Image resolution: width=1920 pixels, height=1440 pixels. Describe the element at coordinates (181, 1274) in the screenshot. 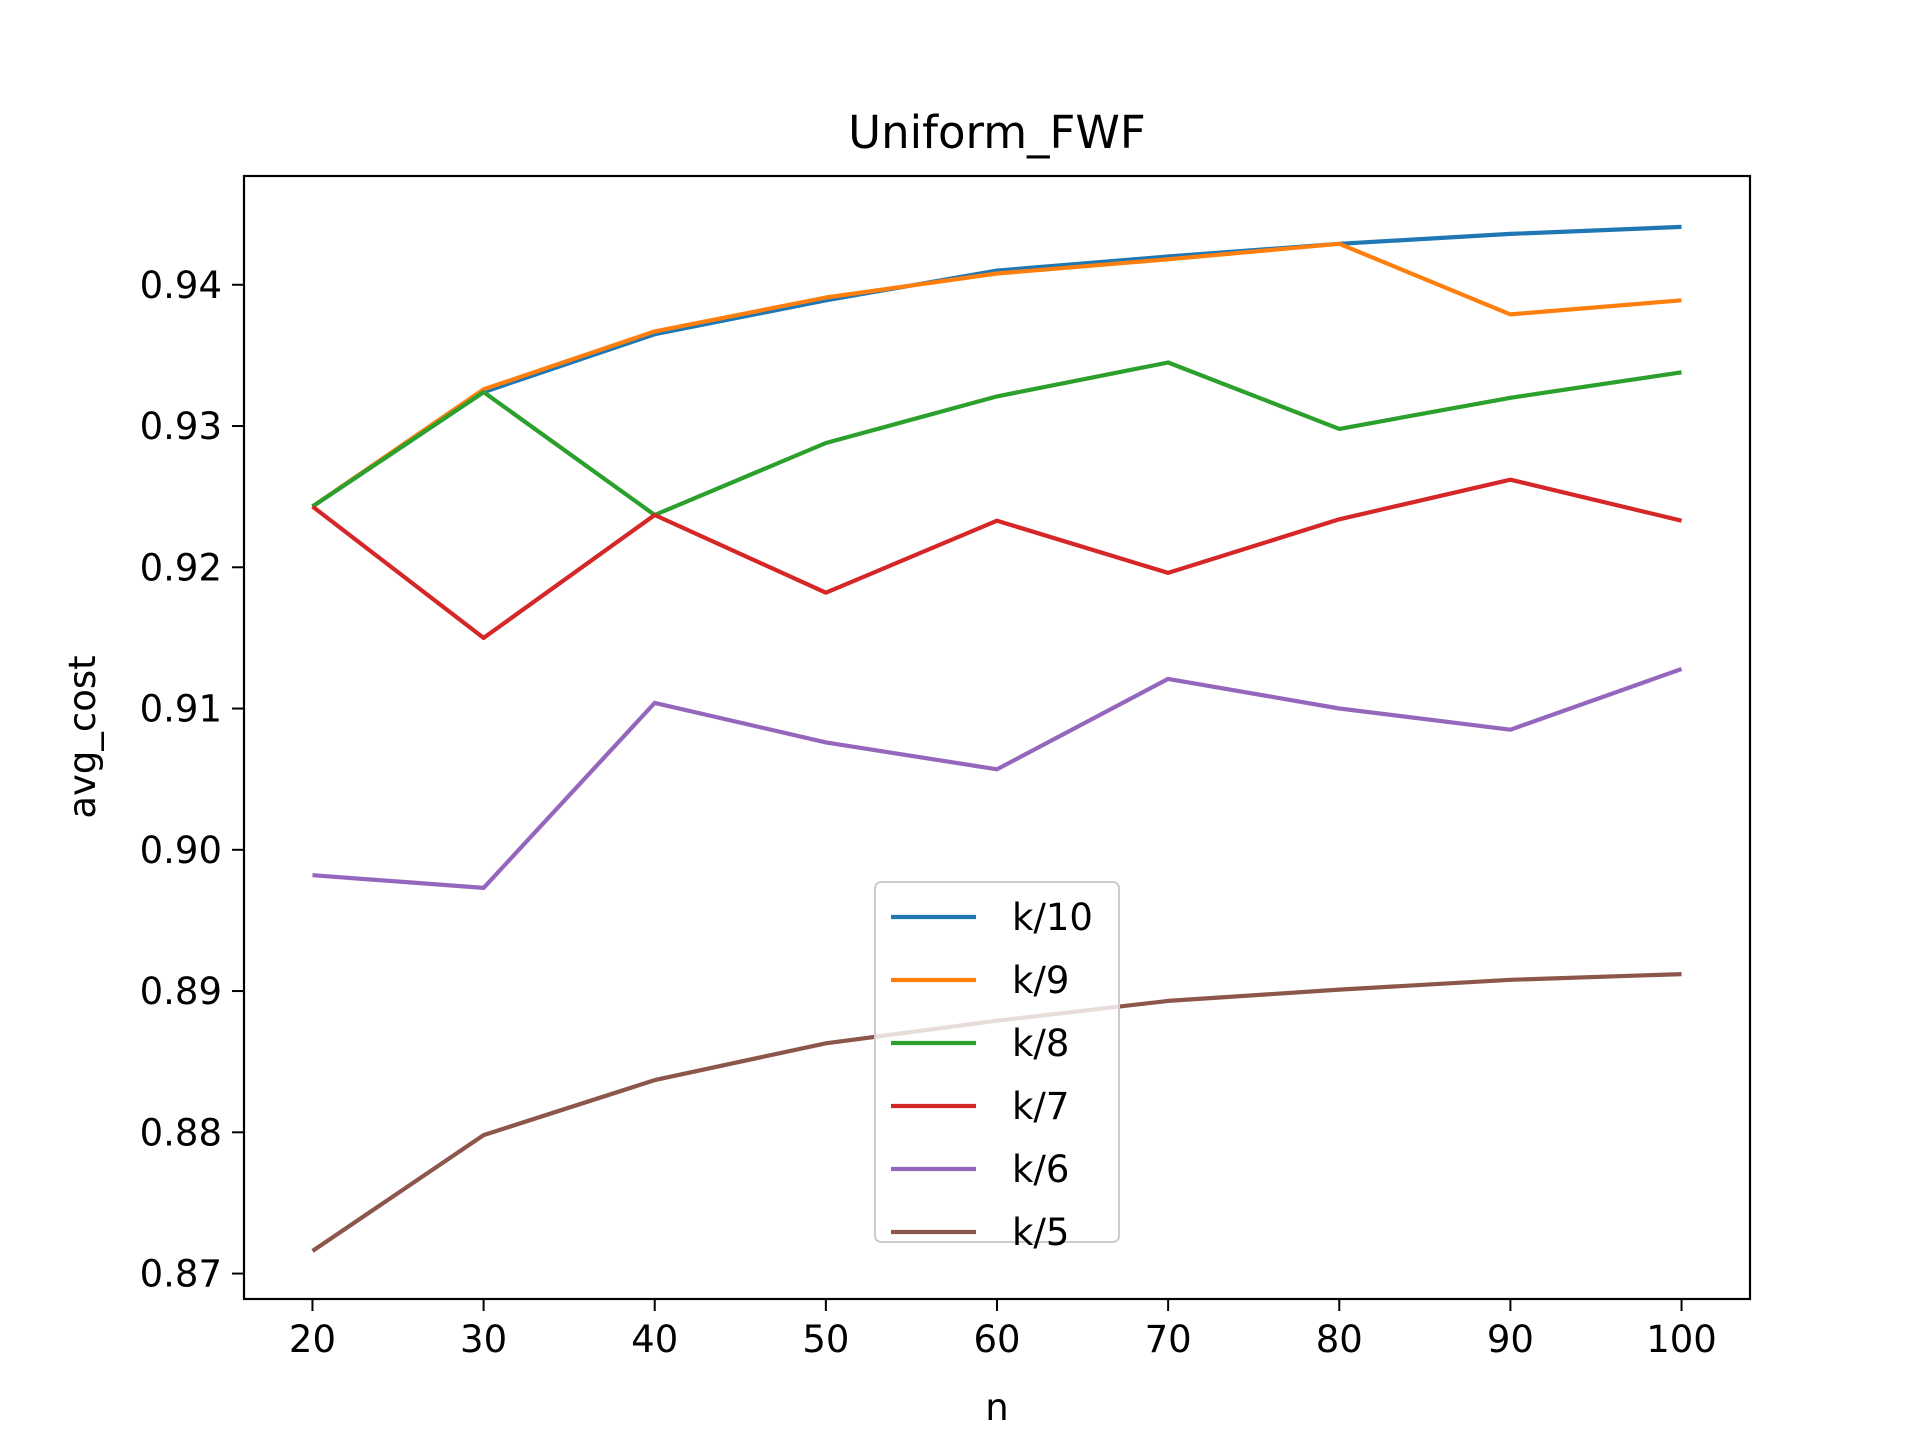

I see `y-tick-label: 0.87` at that location.